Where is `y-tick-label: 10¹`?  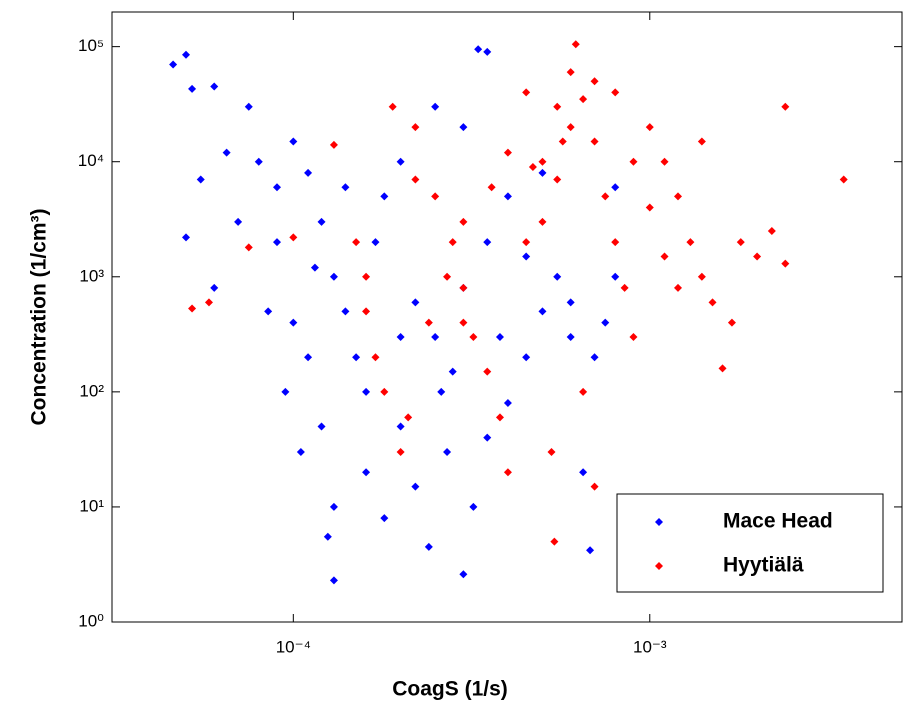
y-tick-label: 10¹ is located at coordinates (91, 505).